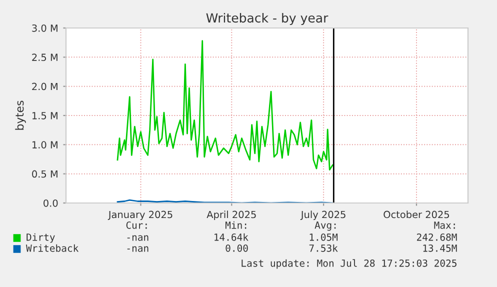 Image resolution: width=497 pixels, height=287 pixels. Describe the element at coordinates (440, 248) in the screenshot. I see `text: 13.45M` at that location.